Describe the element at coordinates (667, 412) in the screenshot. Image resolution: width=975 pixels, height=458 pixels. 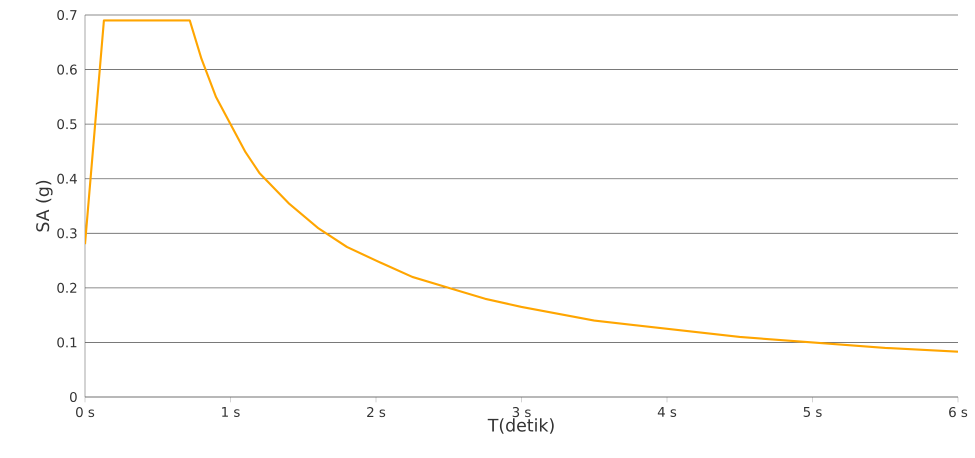
I see `x-tick-label: 4 s` at that location.